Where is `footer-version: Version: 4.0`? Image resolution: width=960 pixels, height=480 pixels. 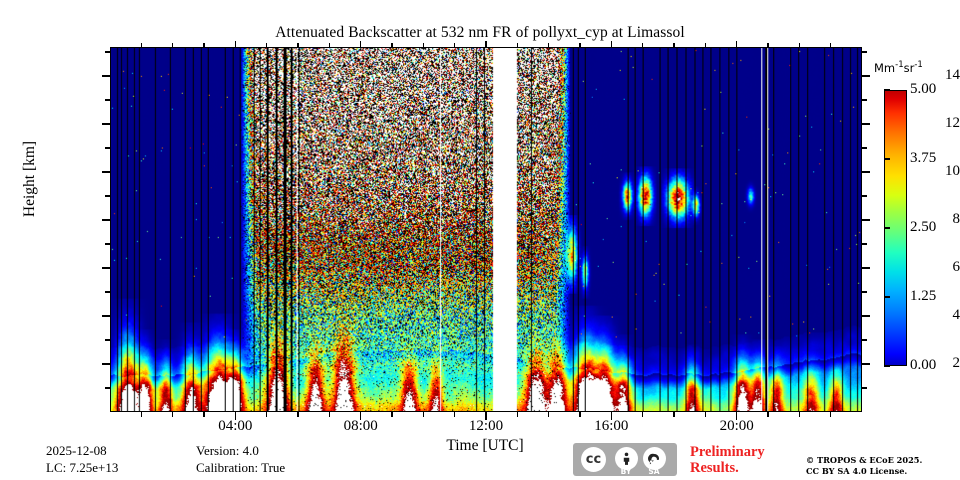 footer-version: Version: 4.0 is located at coordinates (227, 450).